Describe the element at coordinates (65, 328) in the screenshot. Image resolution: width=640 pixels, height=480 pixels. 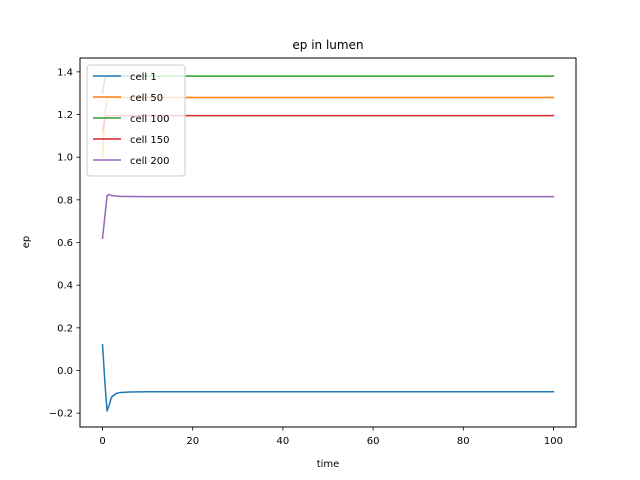
I see `y-tick-label: 0.2` at that location.